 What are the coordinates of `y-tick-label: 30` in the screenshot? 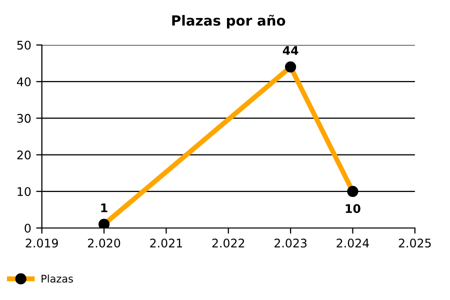 It's located at (24, 118).